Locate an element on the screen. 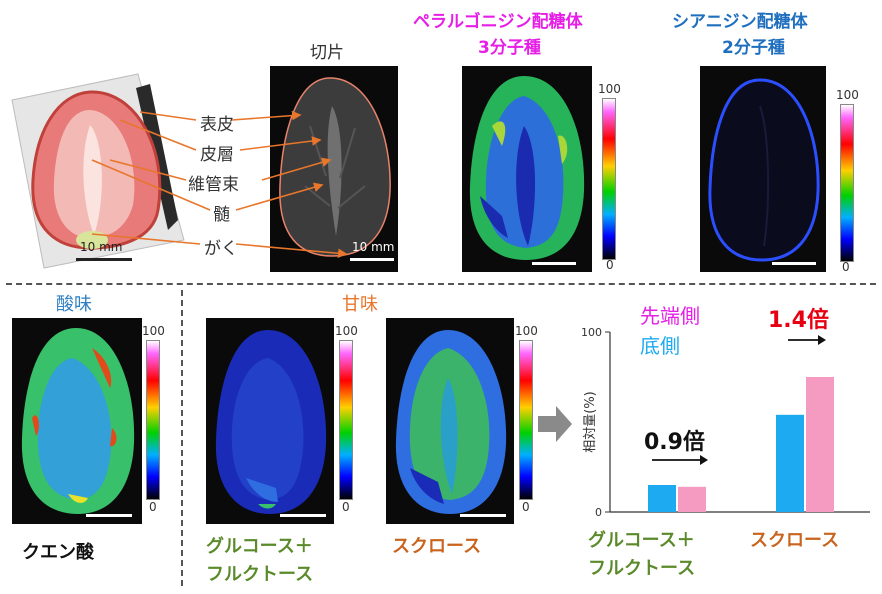  slice-scalebar-label: 10 mm is located at coordinates (373, 247).